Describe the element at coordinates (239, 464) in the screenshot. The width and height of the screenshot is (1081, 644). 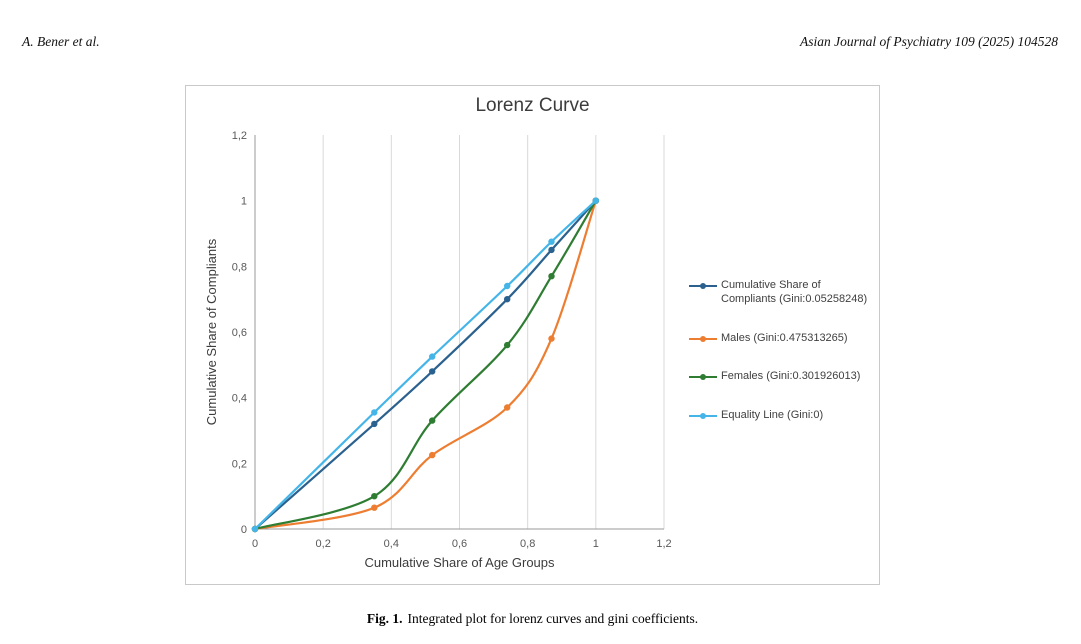
I see `y-tick-label: 0,2` at that location.